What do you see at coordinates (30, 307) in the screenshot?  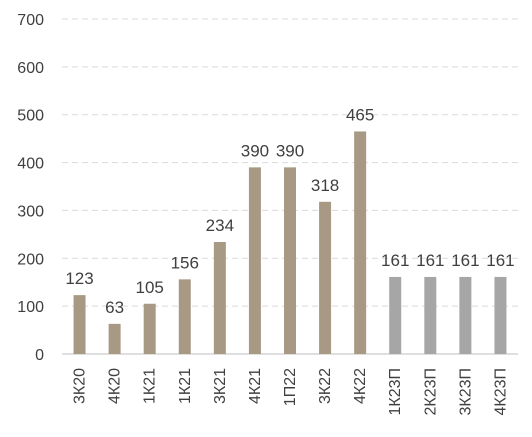 I see `y-tick-label: 100` at bounding box center [30, 307].